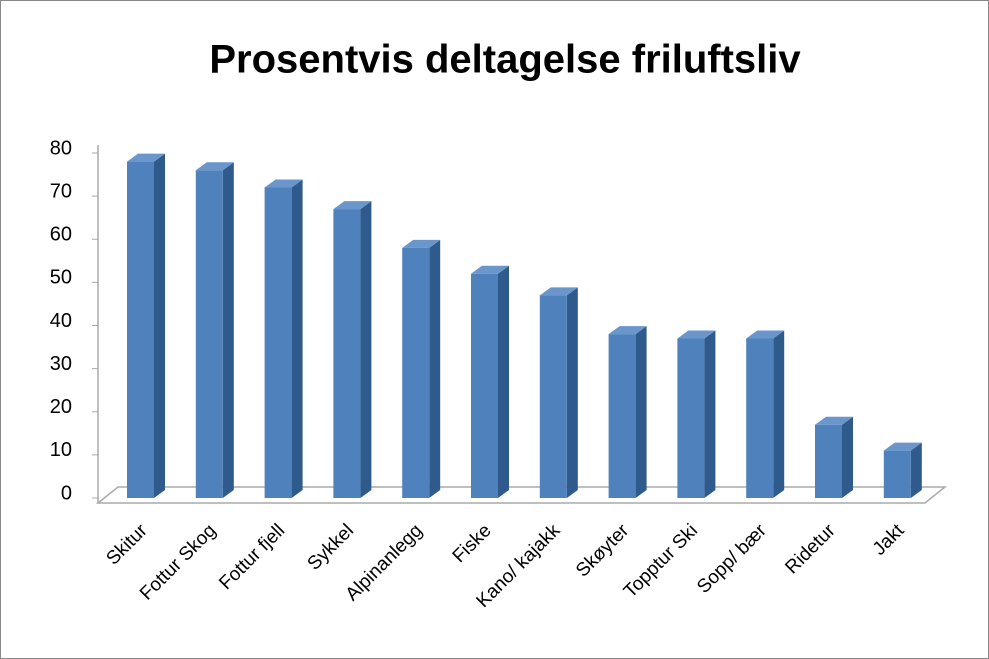 Image resolution: width=989 pixels, height=659 pixels. Describe the element at coordinates (61, 191) in the screenshot. I see `y-tick-label: 70` at that location.